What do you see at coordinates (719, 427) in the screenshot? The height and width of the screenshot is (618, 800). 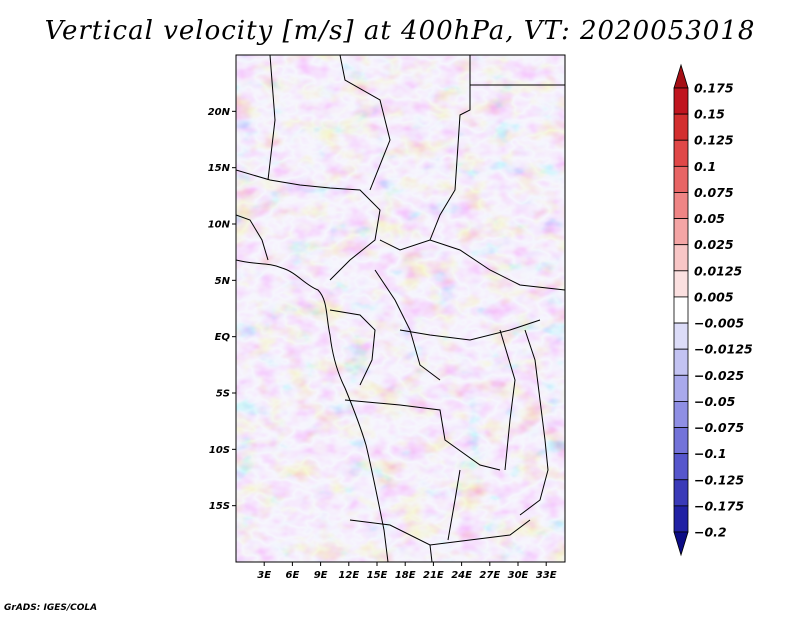 I see `colorbar-label: −0.075` at bounding box center [719, 427].